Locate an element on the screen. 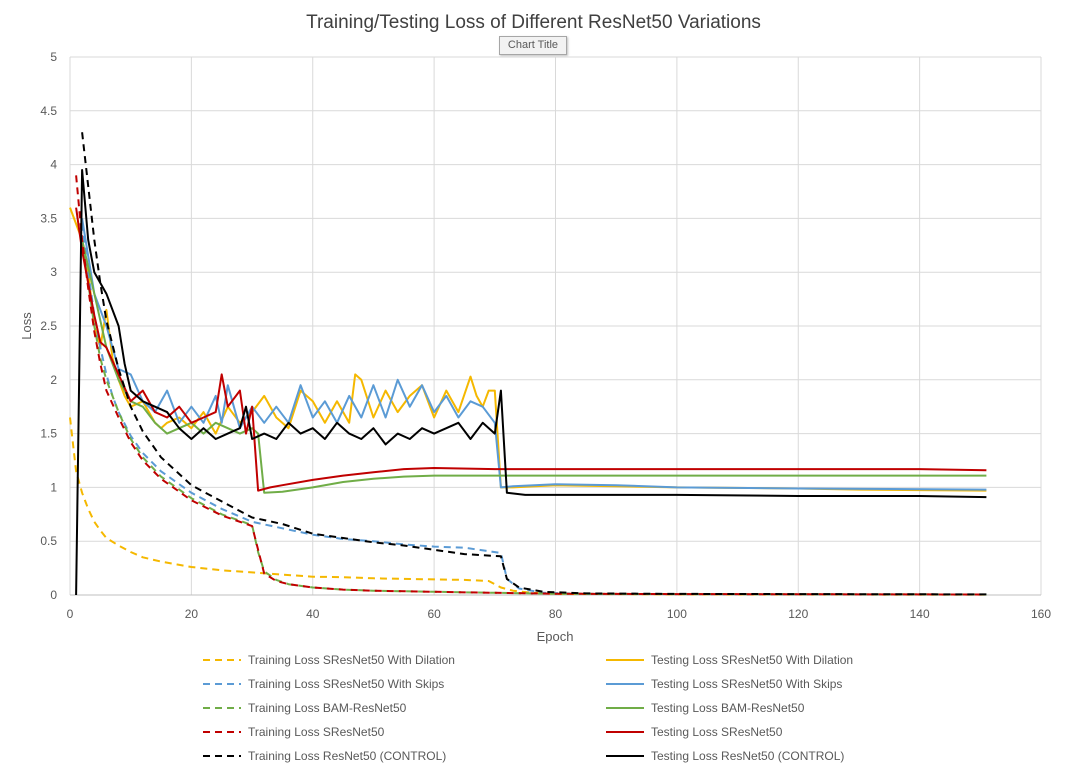  legend-entry: Testing Loss SResNet50 With Dilation is located at coordinates (752, 660).